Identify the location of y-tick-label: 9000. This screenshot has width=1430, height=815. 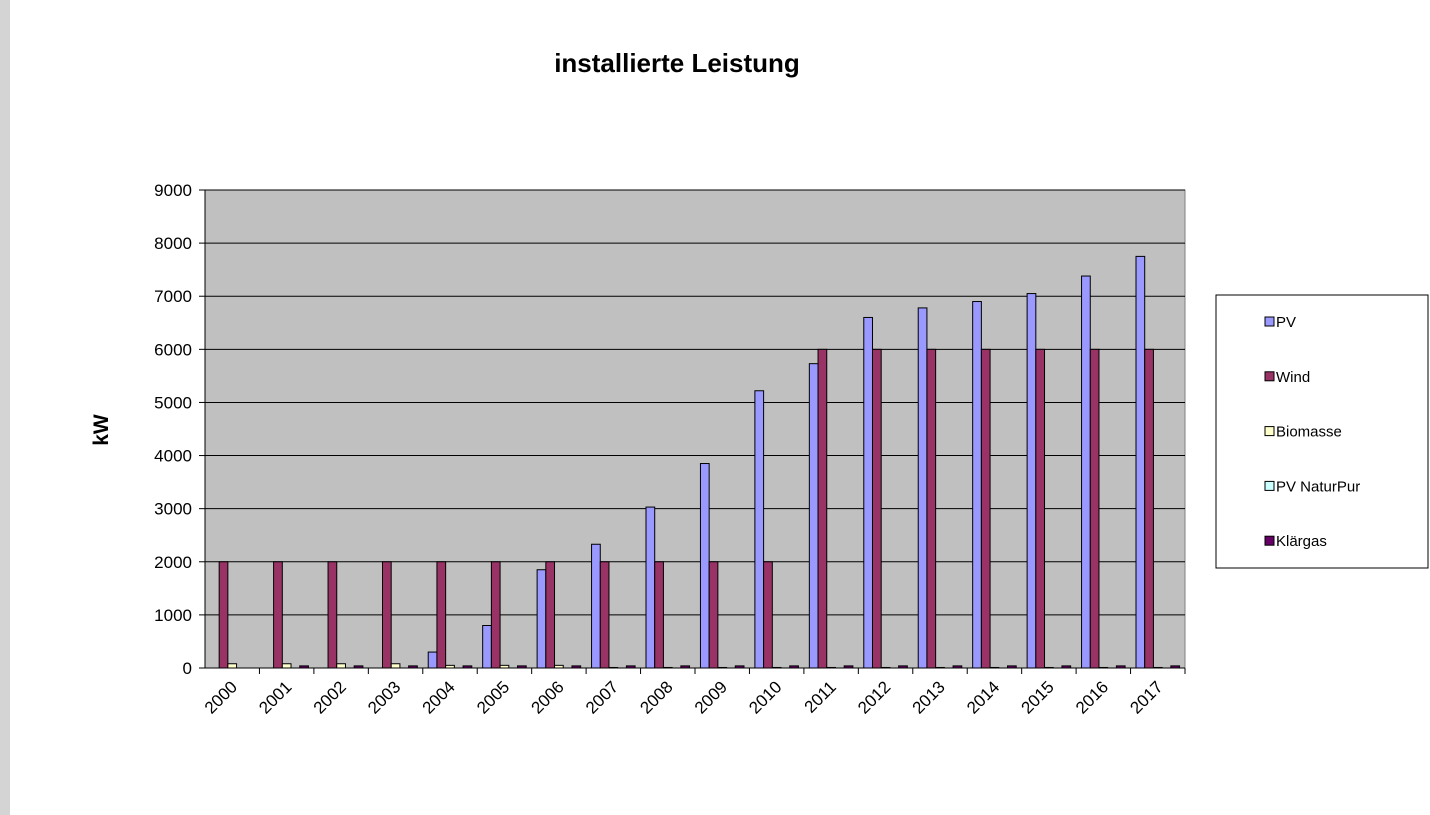
(173, 190).